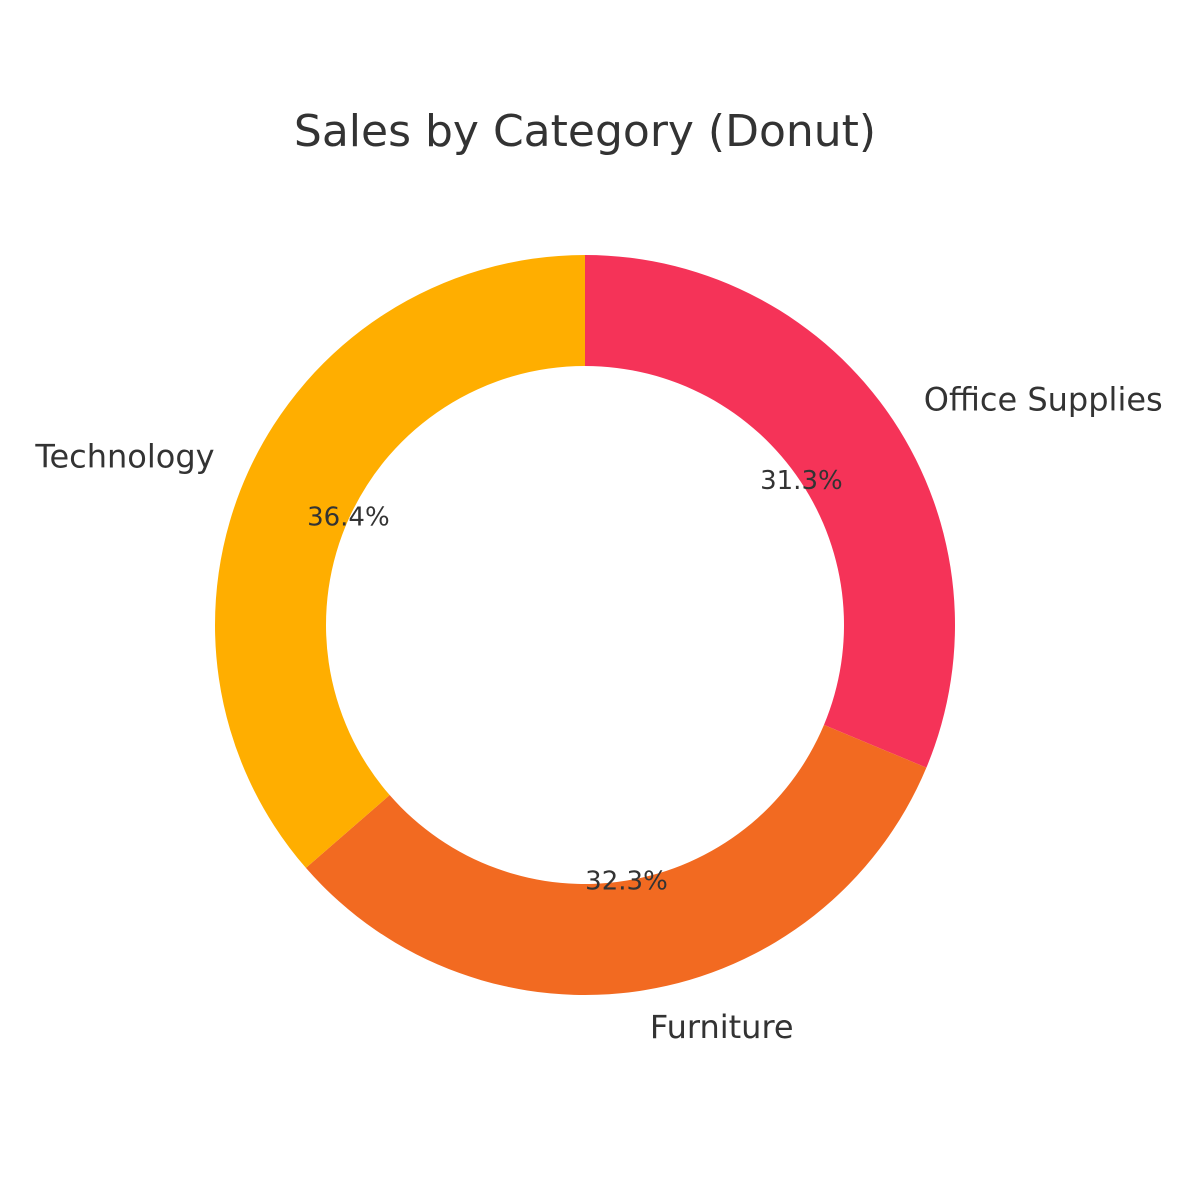 This screenshot has width=1200, height=1200. I want to click on pct-label-furniture: 32.3%, so click(626, 882).